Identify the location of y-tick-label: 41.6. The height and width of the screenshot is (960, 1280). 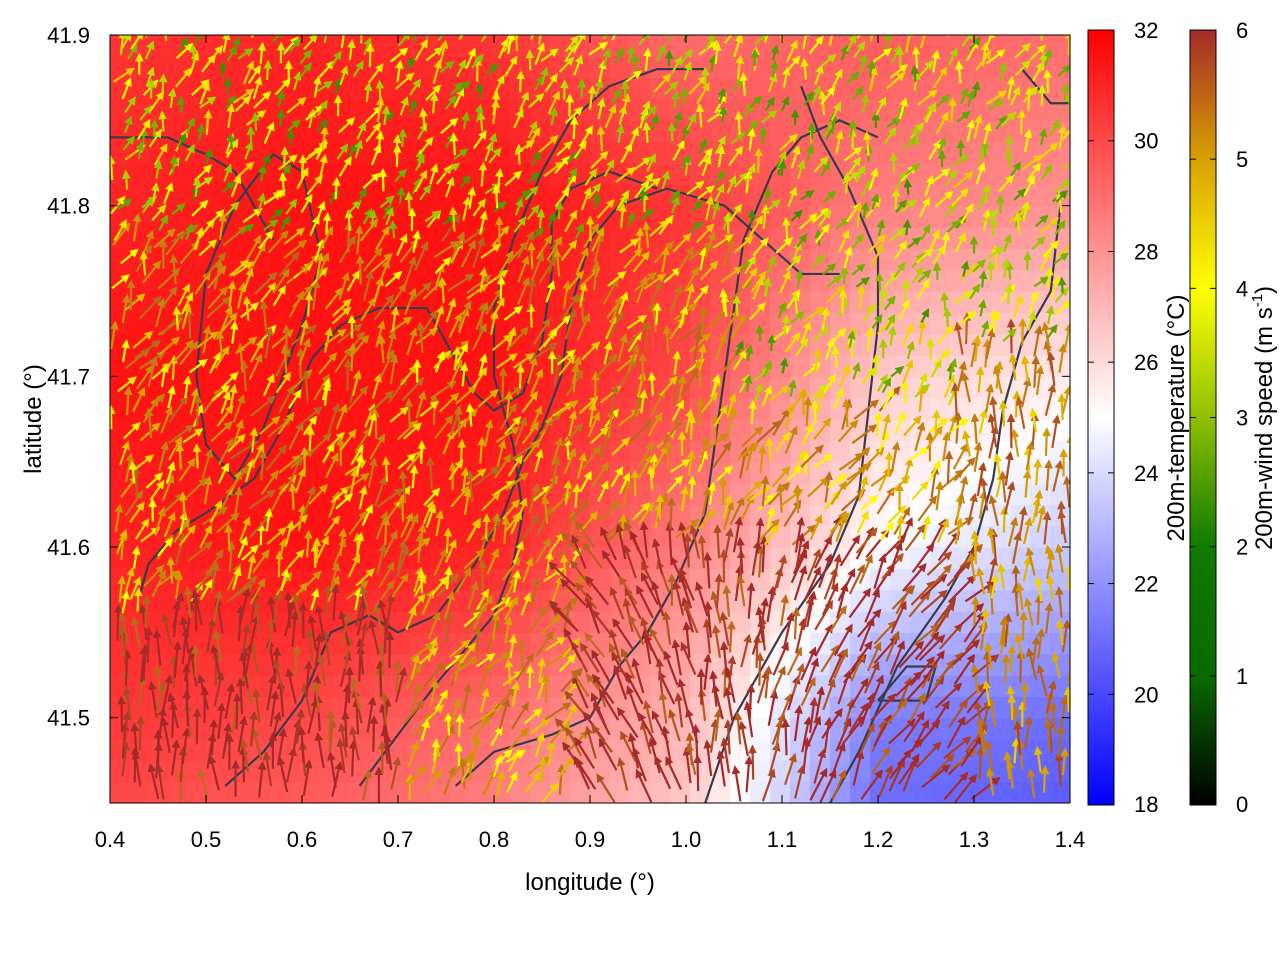
(68, 547).